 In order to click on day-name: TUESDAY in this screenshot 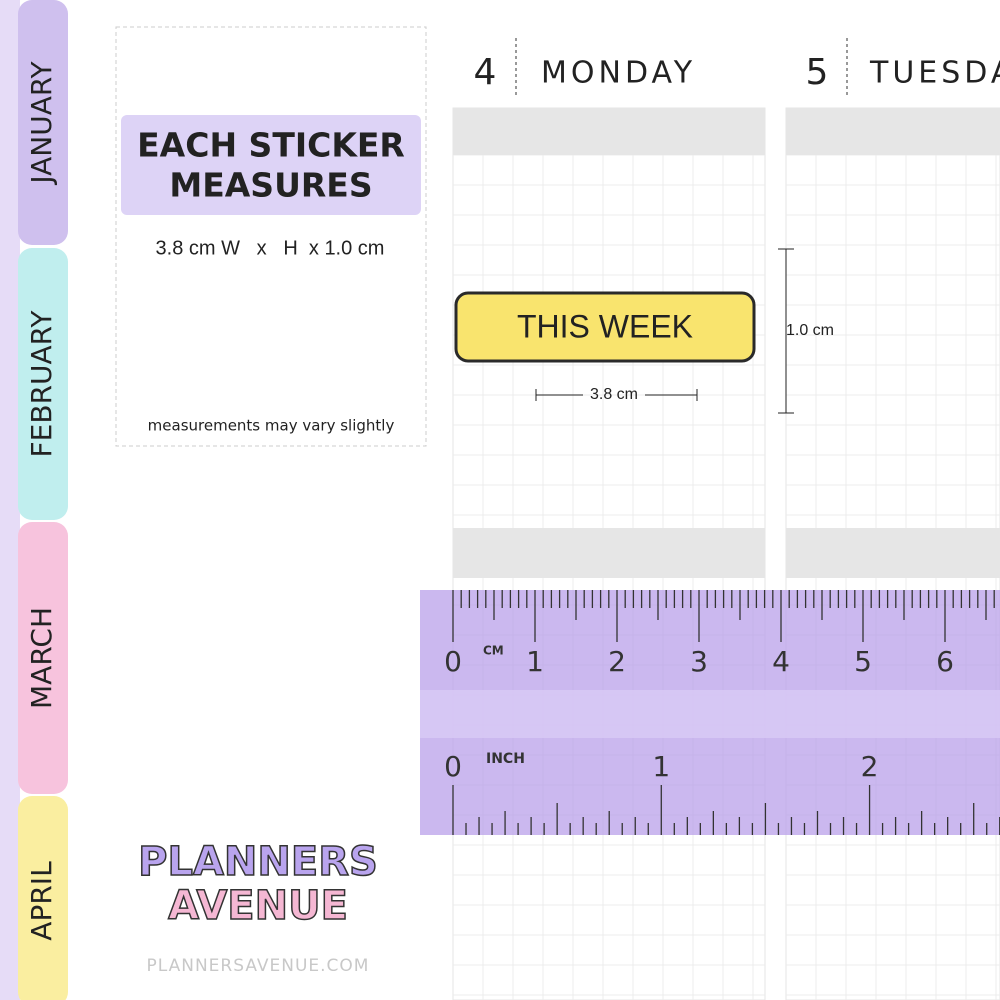, I will do `click(934, 73)`.